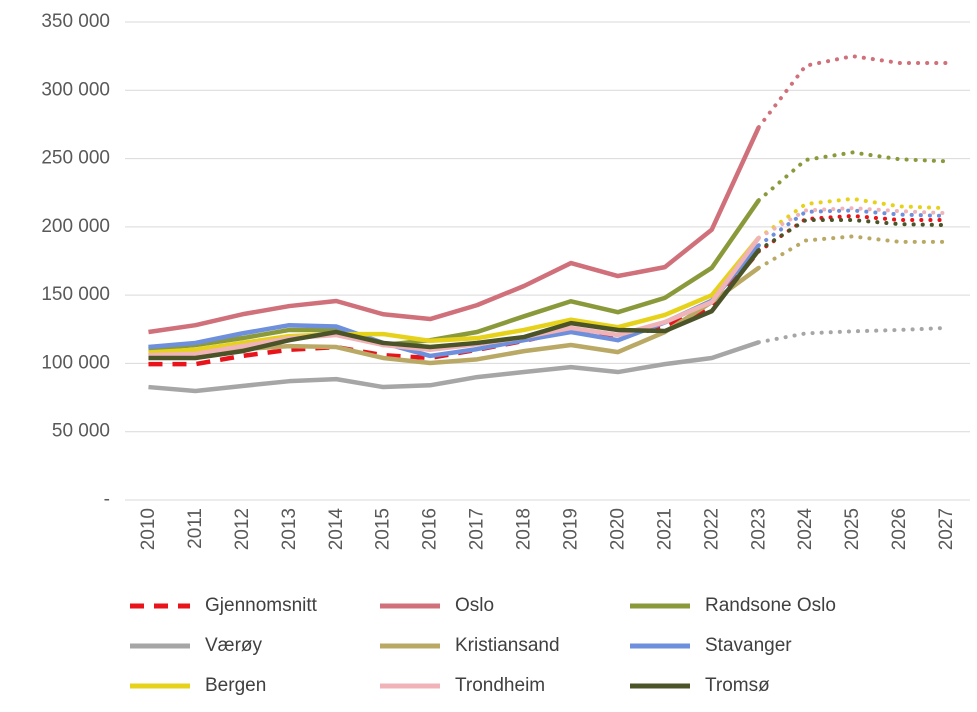  What do you see at coordinates (75, 21) in the screenshot?
I see `y-tick-label: 350 000` at bounding box center [75, 21].